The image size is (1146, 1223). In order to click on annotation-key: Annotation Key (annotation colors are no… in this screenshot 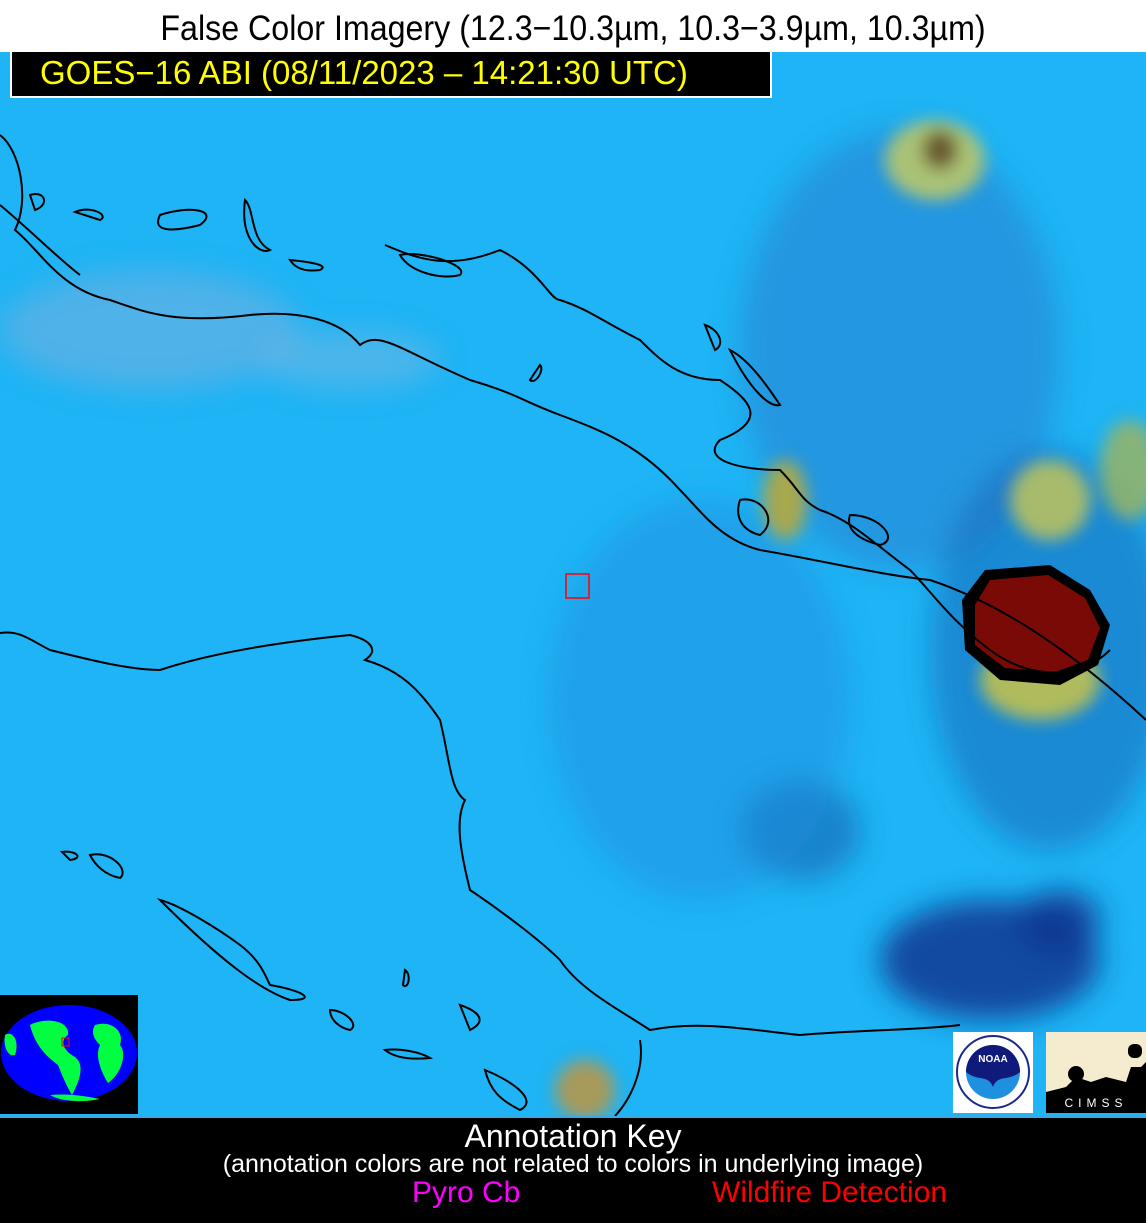, I will do `click(573, 1169)`.